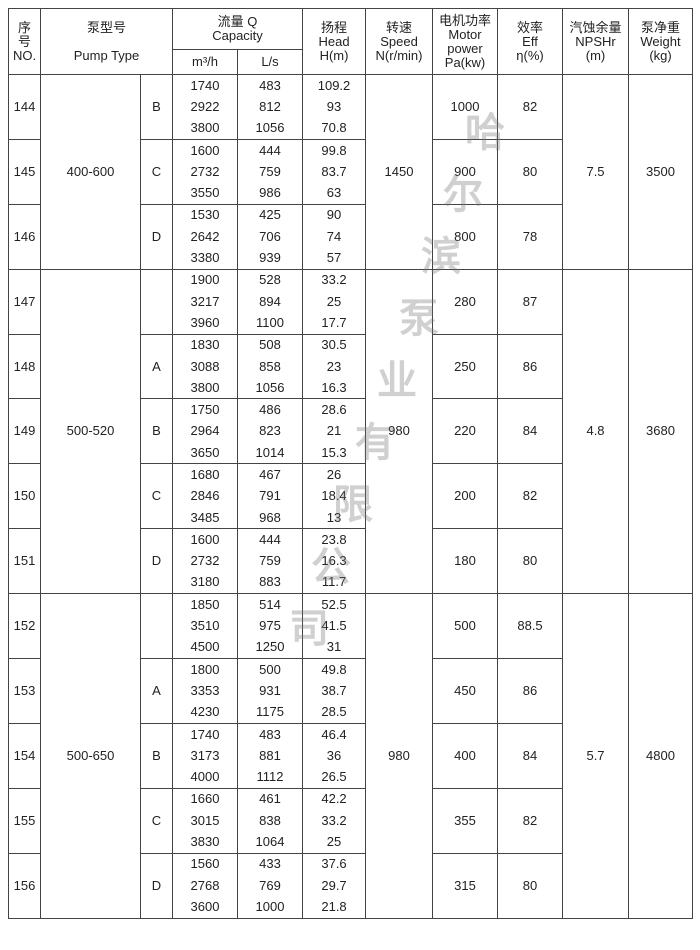 This screenshot has width=700, height=950. I want to click on capacity-ls: 881, so click(270, 756).